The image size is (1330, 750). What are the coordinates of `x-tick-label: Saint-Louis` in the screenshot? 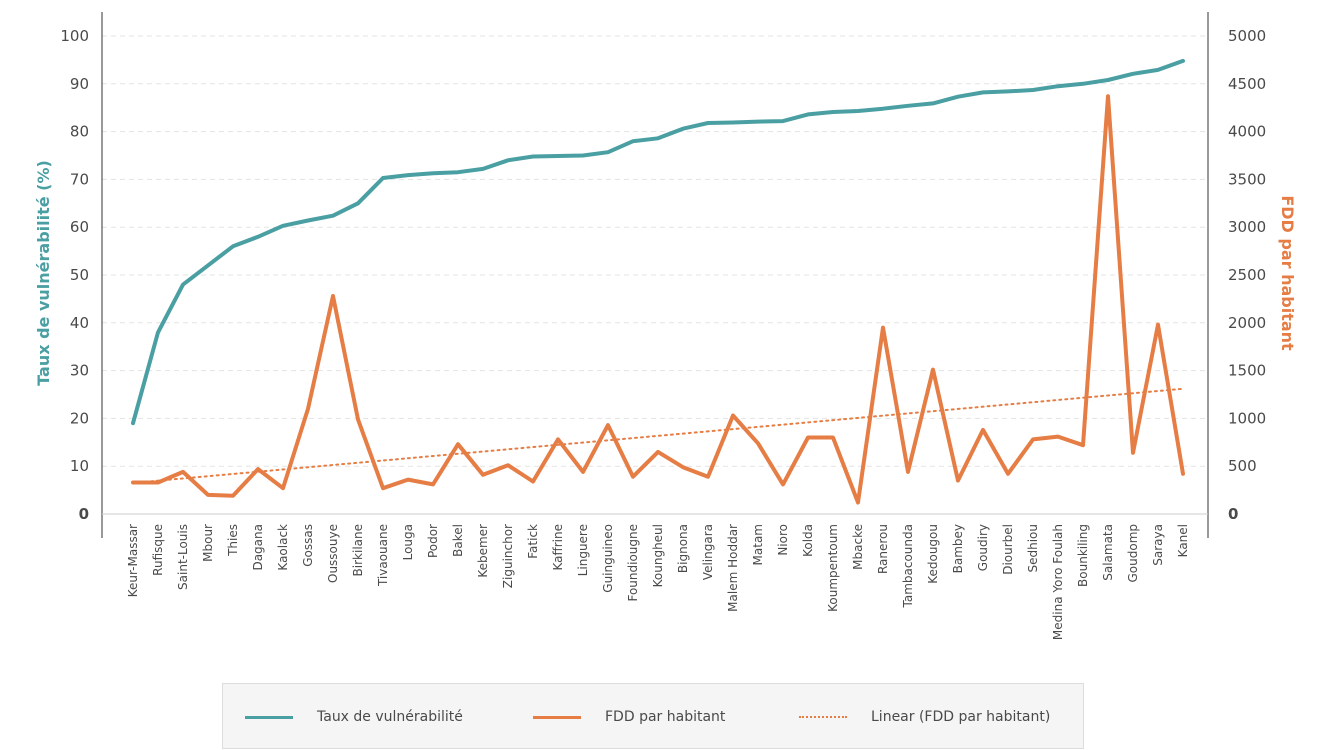 It's located at (183, 557).